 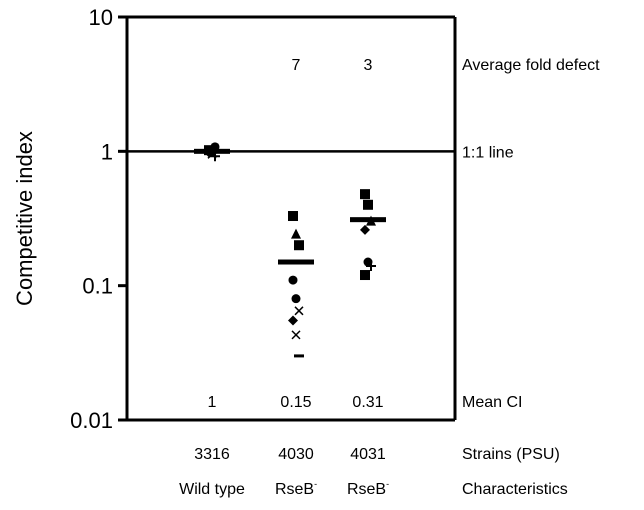 I want to click on strains-row-label: Strains (PSU), so click(x=511, y=454).